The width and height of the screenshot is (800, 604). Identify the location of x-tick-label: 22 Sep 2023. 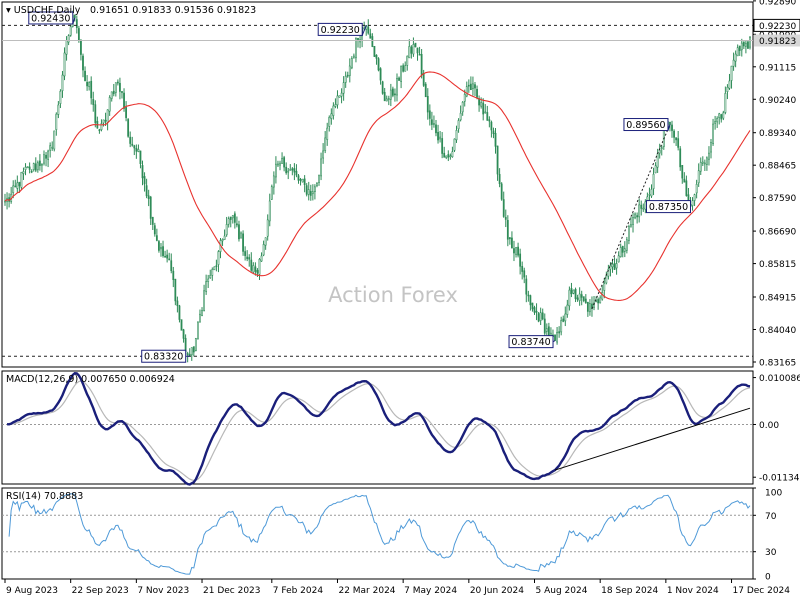
(100, 591).